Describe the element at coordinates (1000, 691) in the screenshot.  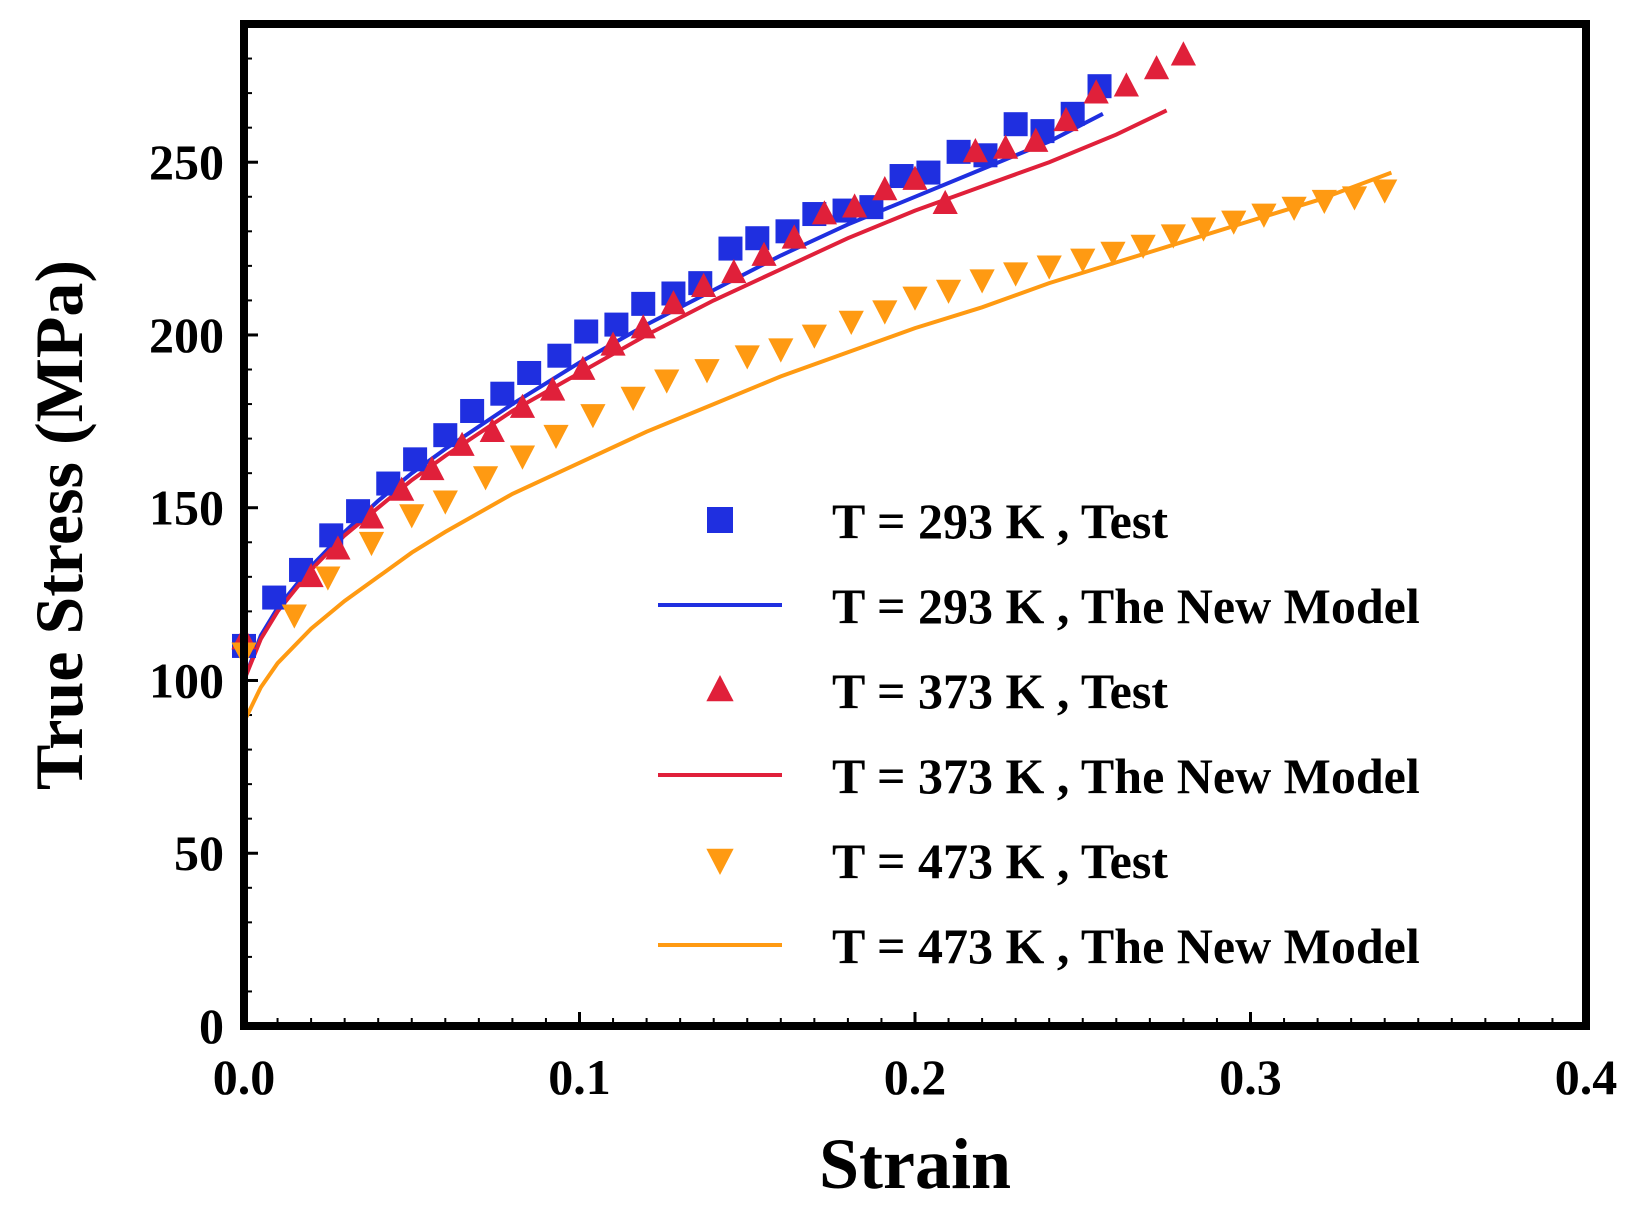
I see `legend-label: T = 373 K , Test` at that location.